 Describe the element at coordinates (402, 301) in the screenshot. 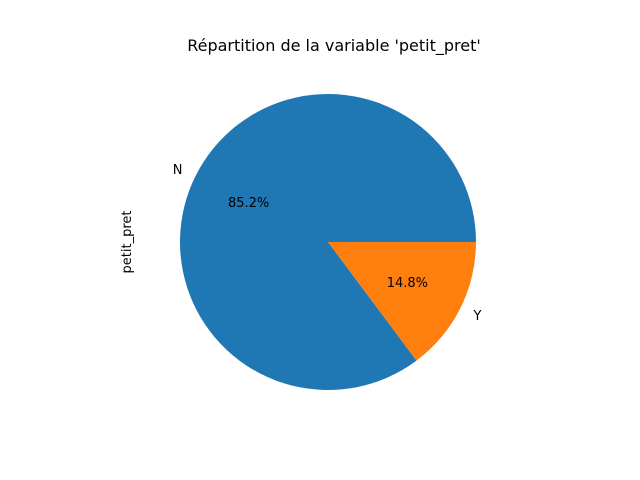

I see `pie-slice-y` at that location.